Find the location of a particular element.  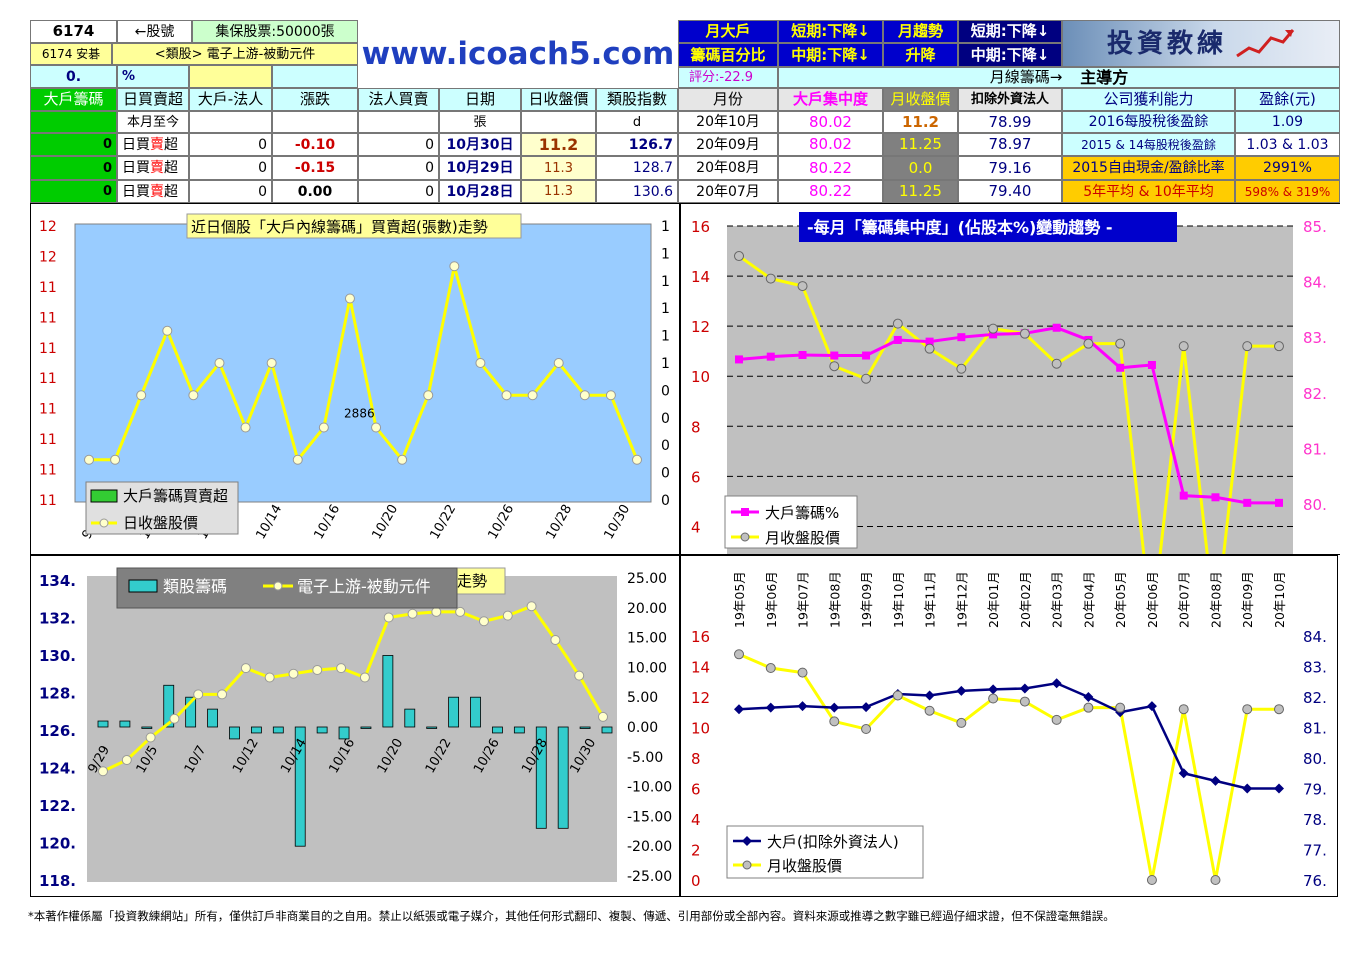

zero-value: 0. is located at coordinates (73, 76).